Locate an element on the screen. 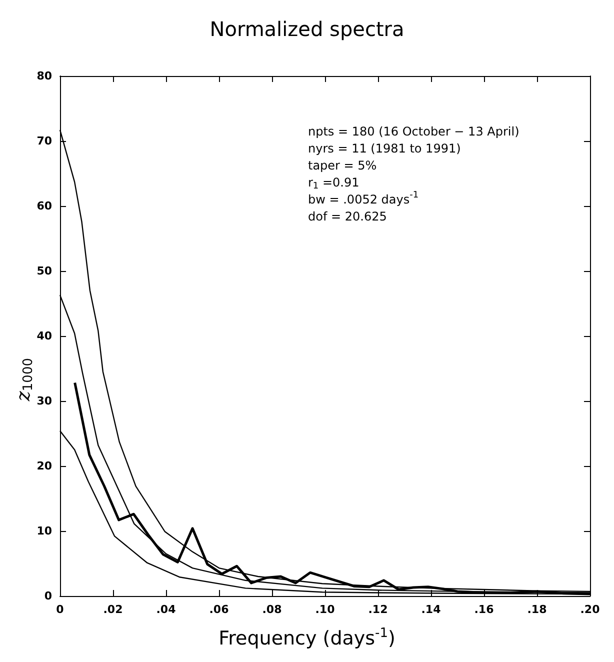 The width and height of the screenshot is (614, 662). y-tick-label: 60 is located at coordinates (44, 206).